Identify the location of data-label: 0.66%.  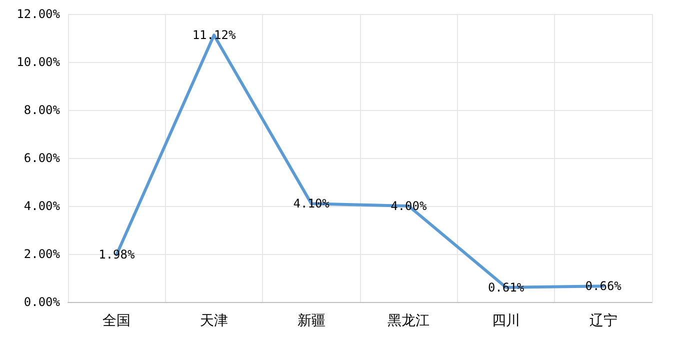
(603, 286).